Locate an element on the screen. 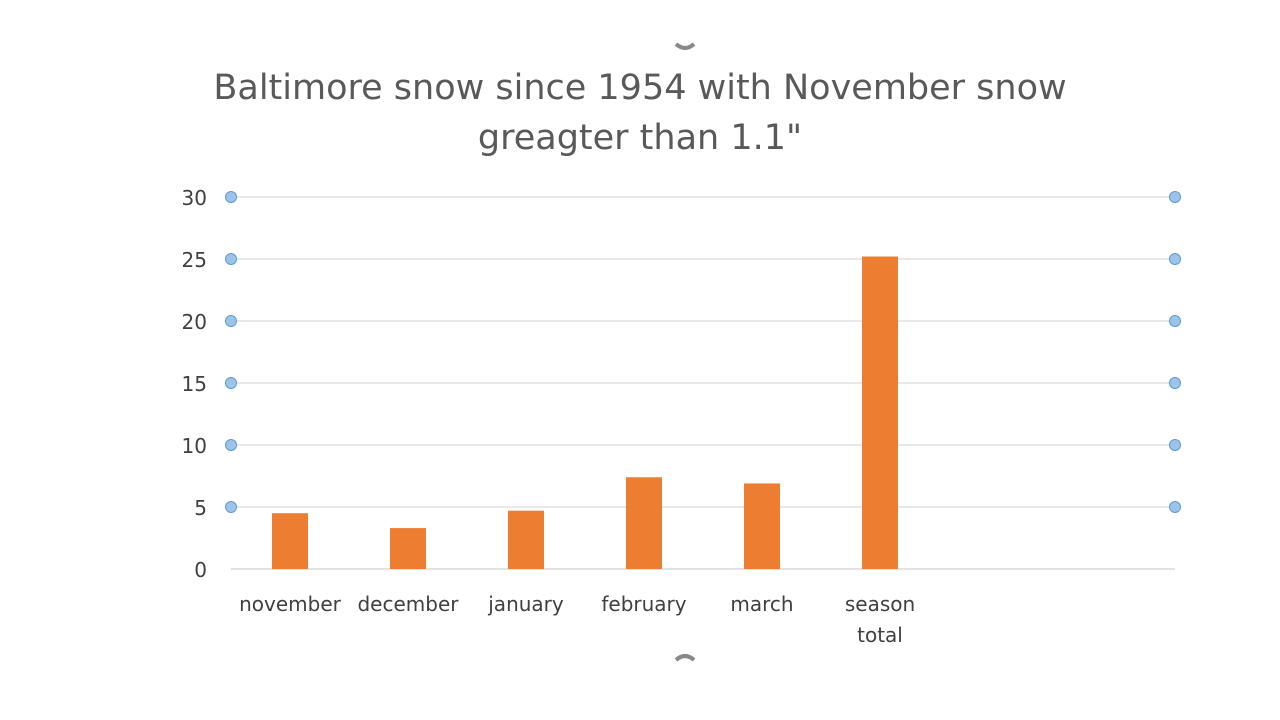  chart-title-line-2: greagter than 1.1" is located at coordinates (640, 138).